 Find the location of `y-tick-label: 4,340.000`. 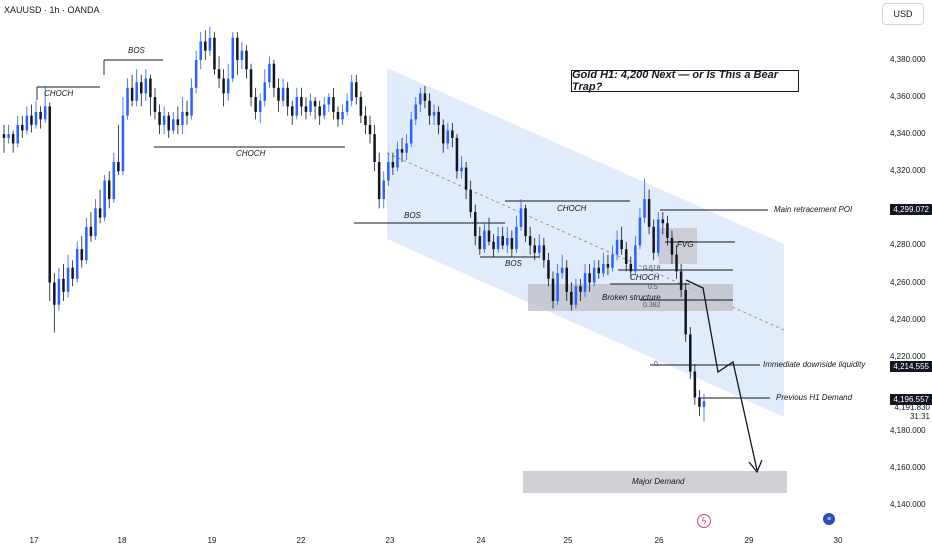

y-tick-label: 4,340.000 is located at coordinates (908, 134).